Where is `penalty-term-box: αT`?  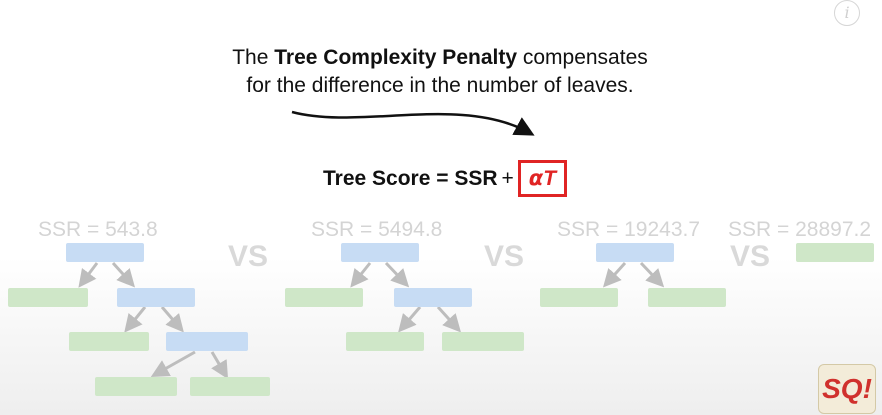
penalty-term-box: αT is located at coordinates (542, 178).